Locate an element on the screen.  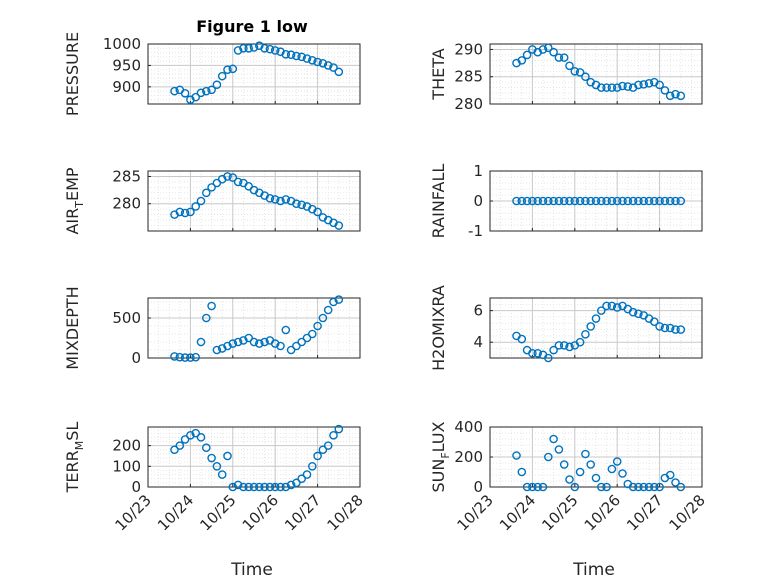
y-tick-label: 200 is located at coordinates (126, 446).